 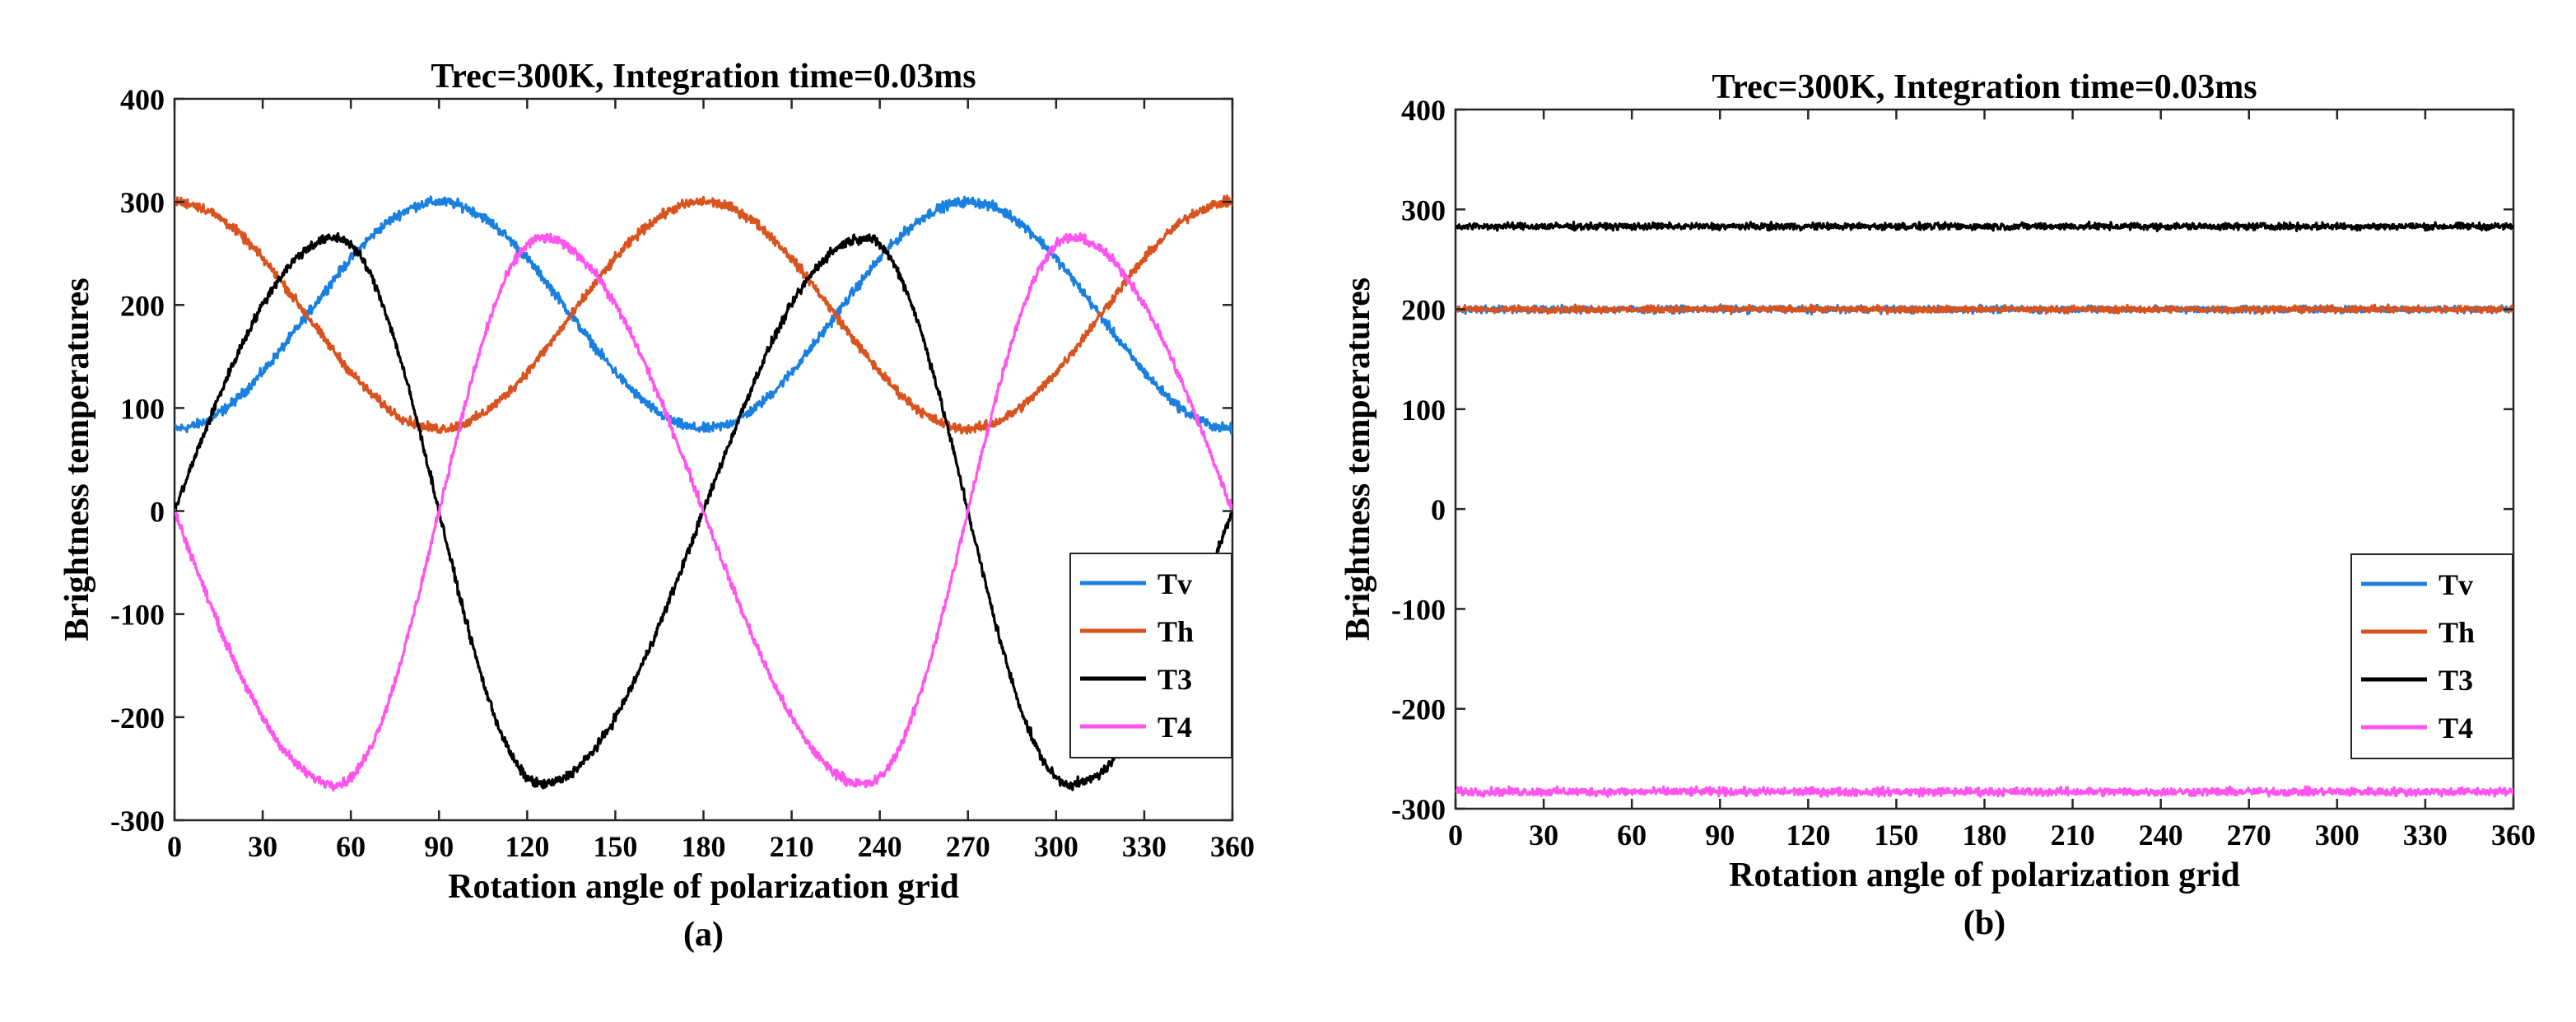 What do you see at coordinates (703, 935) in the screenshot?
I see `chart-caption: (a)` at bounding box center [703, 935].